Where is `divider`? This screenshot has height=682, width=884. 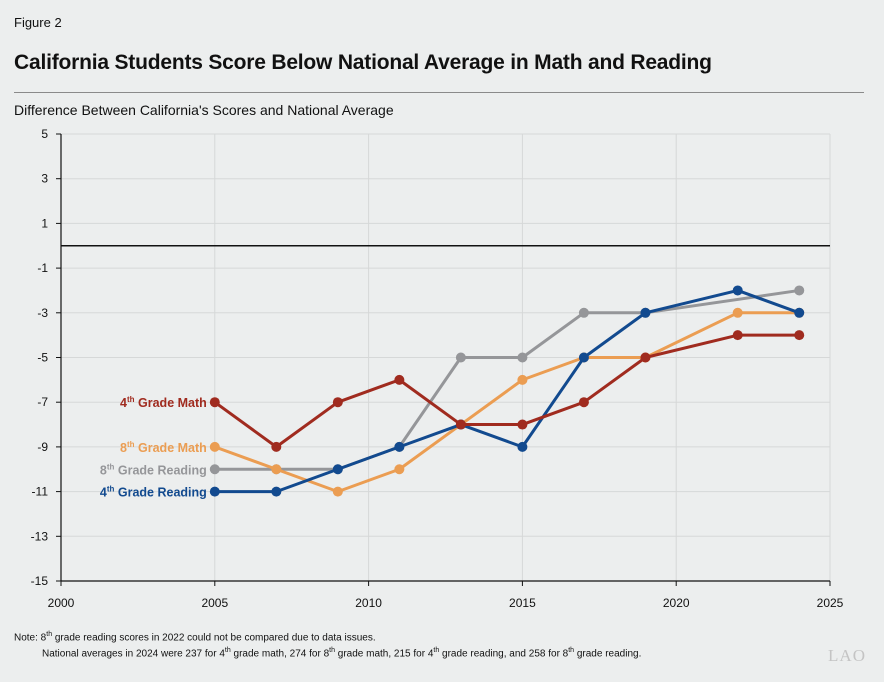
divider is located at coordinates (439, 92).